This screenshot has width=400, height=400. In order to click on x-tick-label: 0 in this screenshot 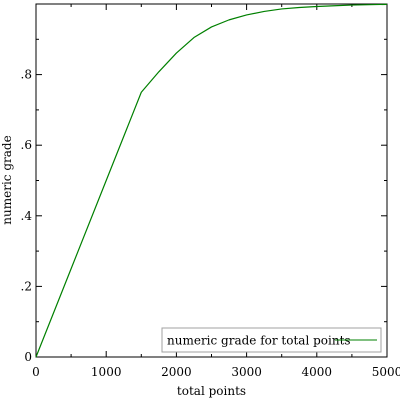, I will do `click(36, 372)`.